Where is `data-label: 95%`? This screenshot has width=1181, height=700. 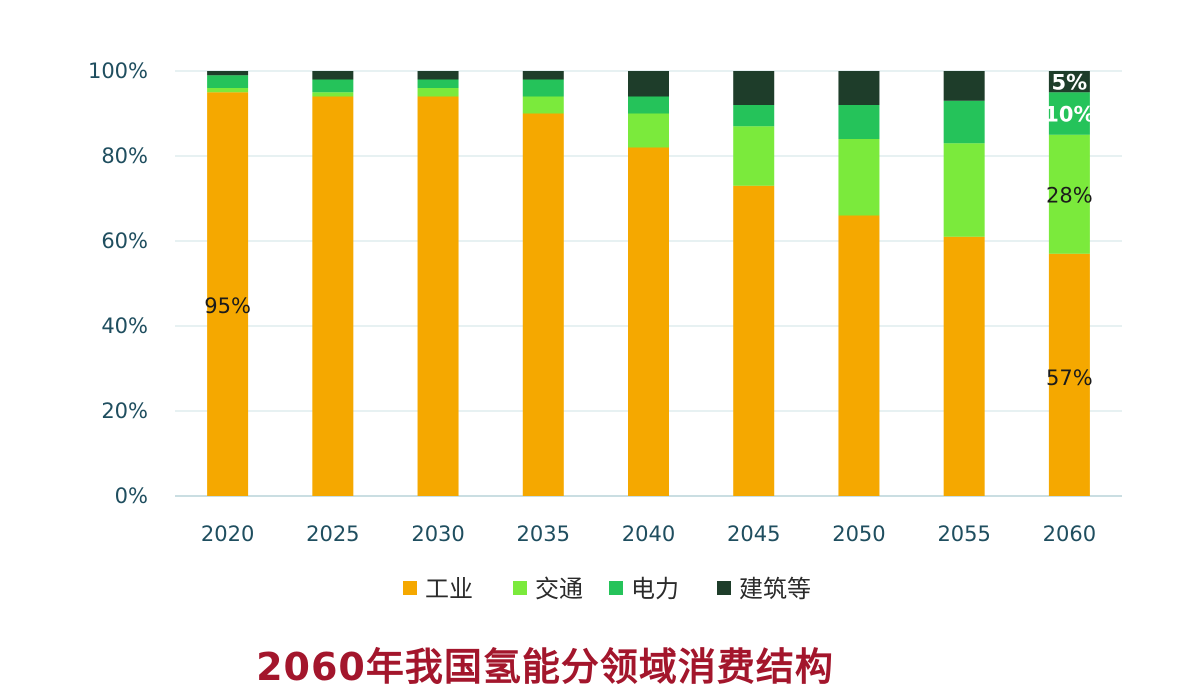
data-label: 95% is located at coordinates (227, 306).